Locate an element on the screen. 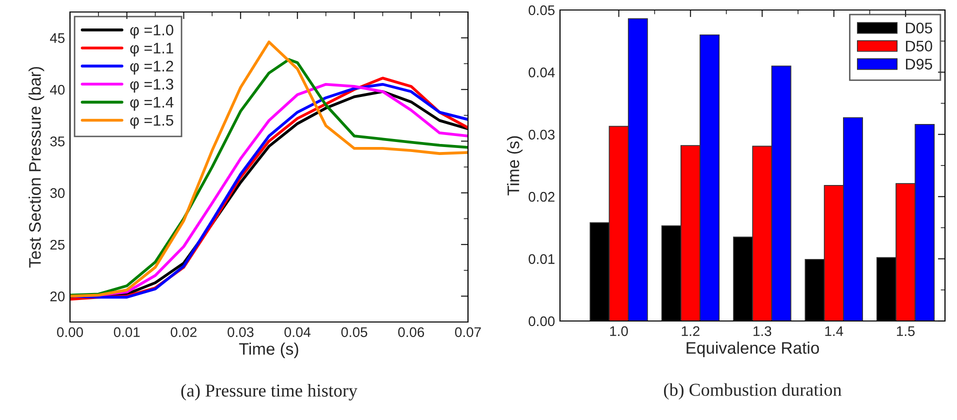 This screenshot has width=957, height=420. x-axis-title: Time (s) is located at coordinates (268, 350).